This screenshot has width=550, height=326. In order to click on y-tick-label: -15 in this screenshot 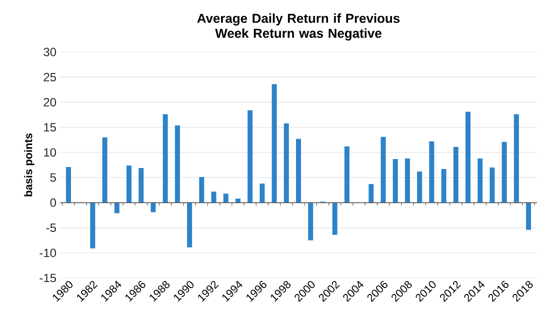, I will do `click(48, 278)`.